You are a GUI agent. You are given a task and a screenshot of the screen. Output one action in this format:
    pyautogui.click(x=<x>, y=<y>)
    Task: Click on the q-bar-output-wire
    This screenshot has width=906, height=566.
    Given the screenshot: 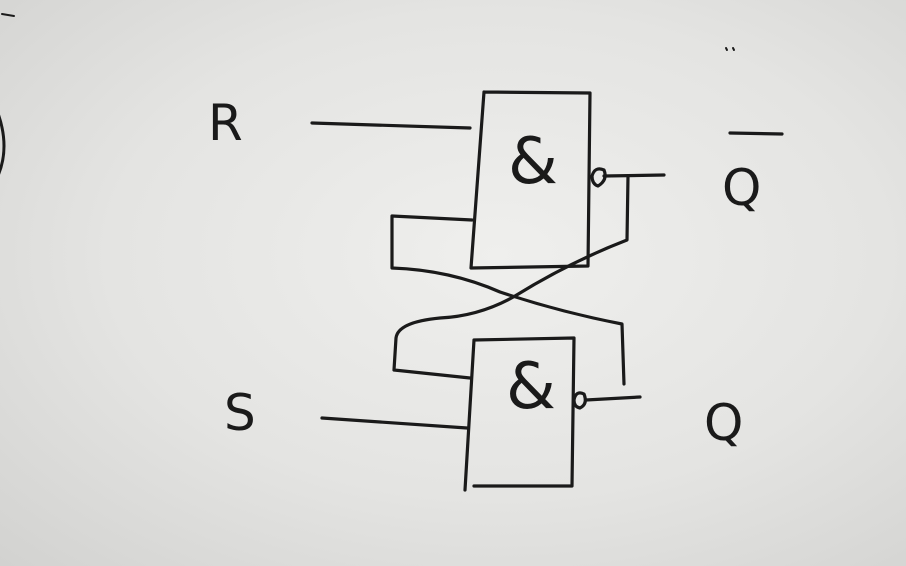 What is the action you would take?
    pyautogui.click(x=634, y=175)
    